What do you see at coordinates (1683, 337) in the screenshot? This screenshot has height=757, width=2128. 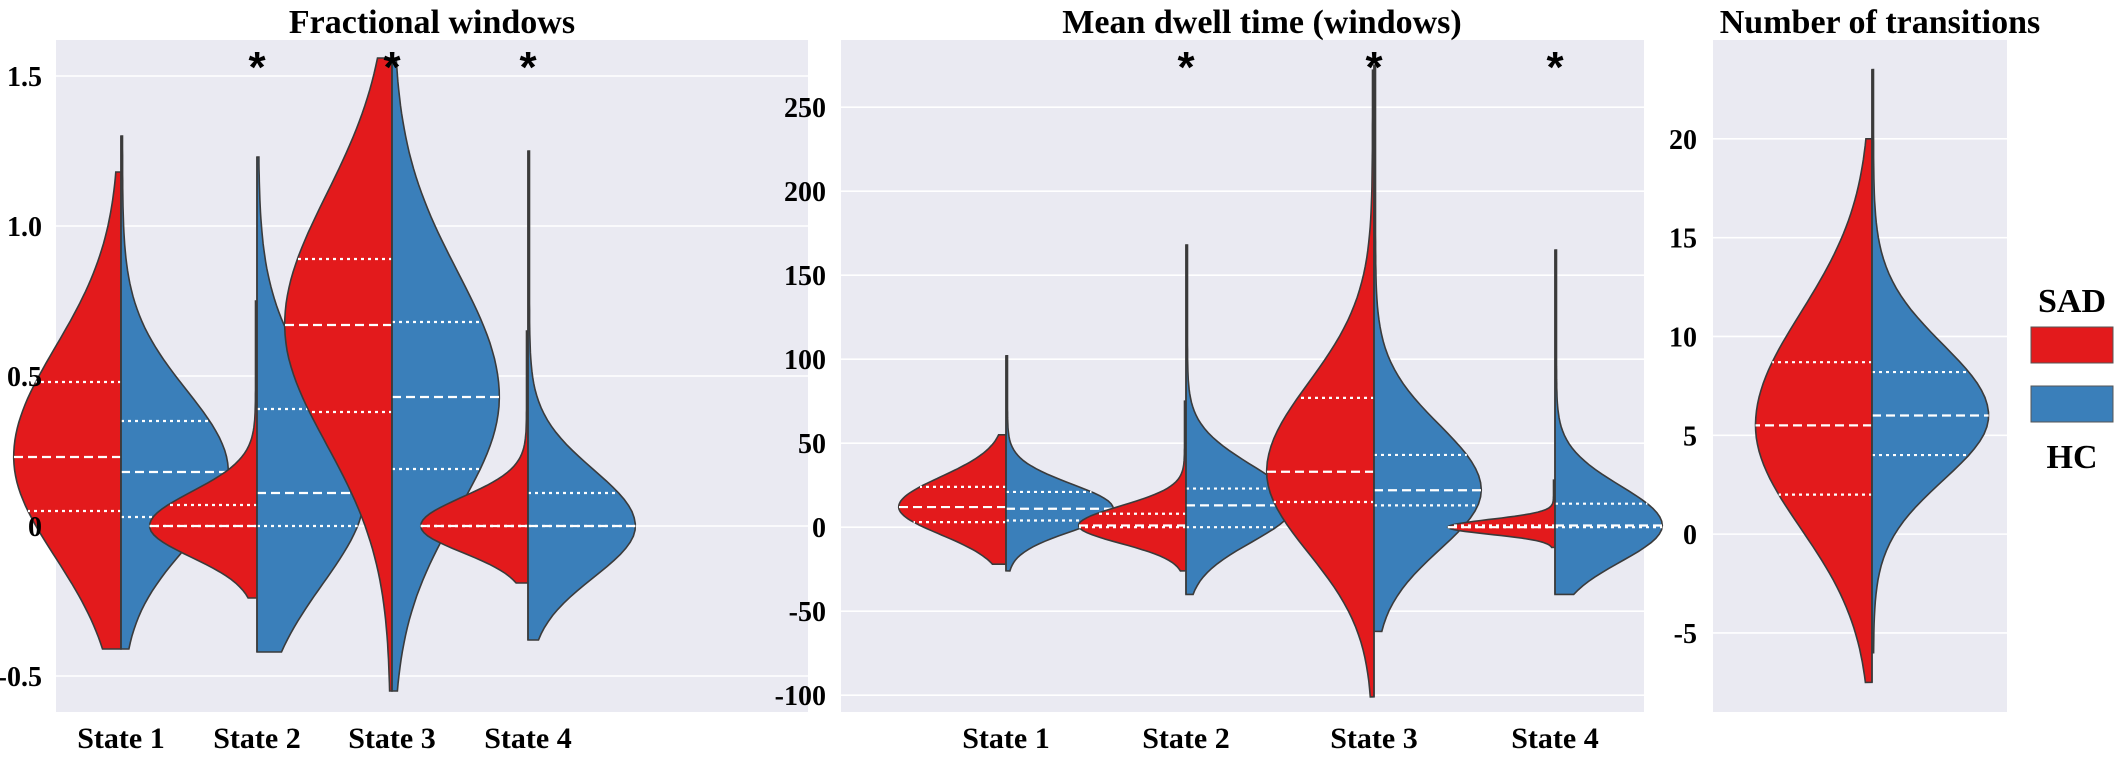 I see `y-tick-label: 10` at bounding box center [1683, 337].